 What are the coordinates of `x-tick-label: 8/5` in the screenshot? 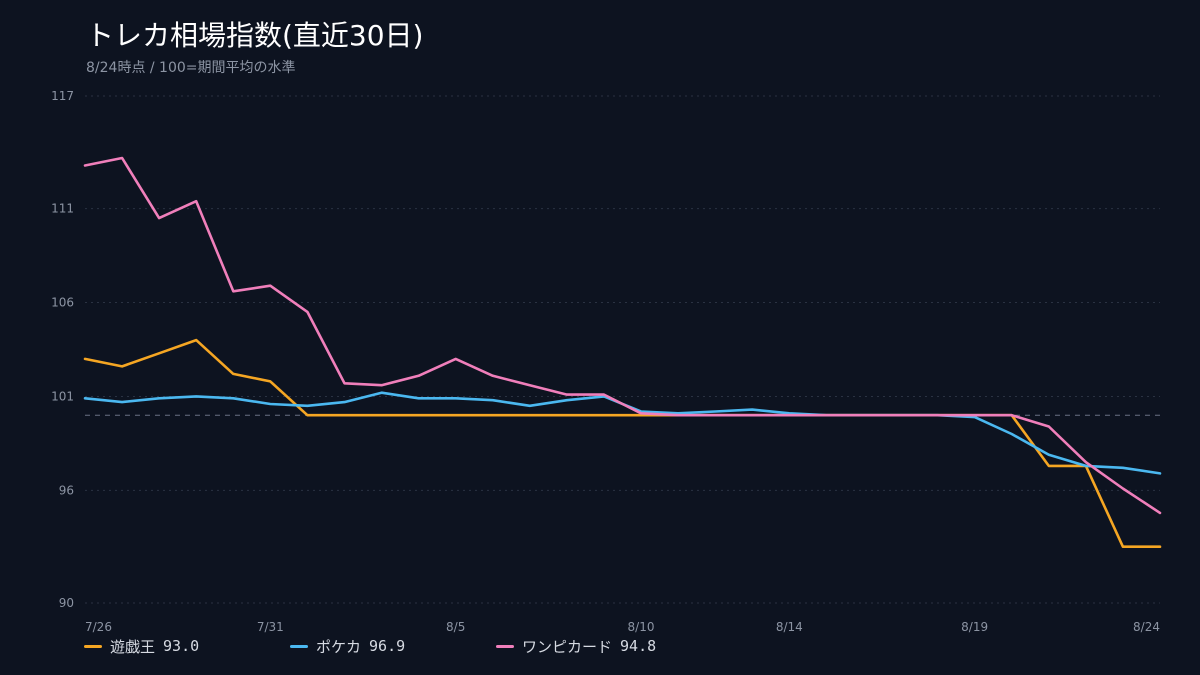 It's located at (455, 627).